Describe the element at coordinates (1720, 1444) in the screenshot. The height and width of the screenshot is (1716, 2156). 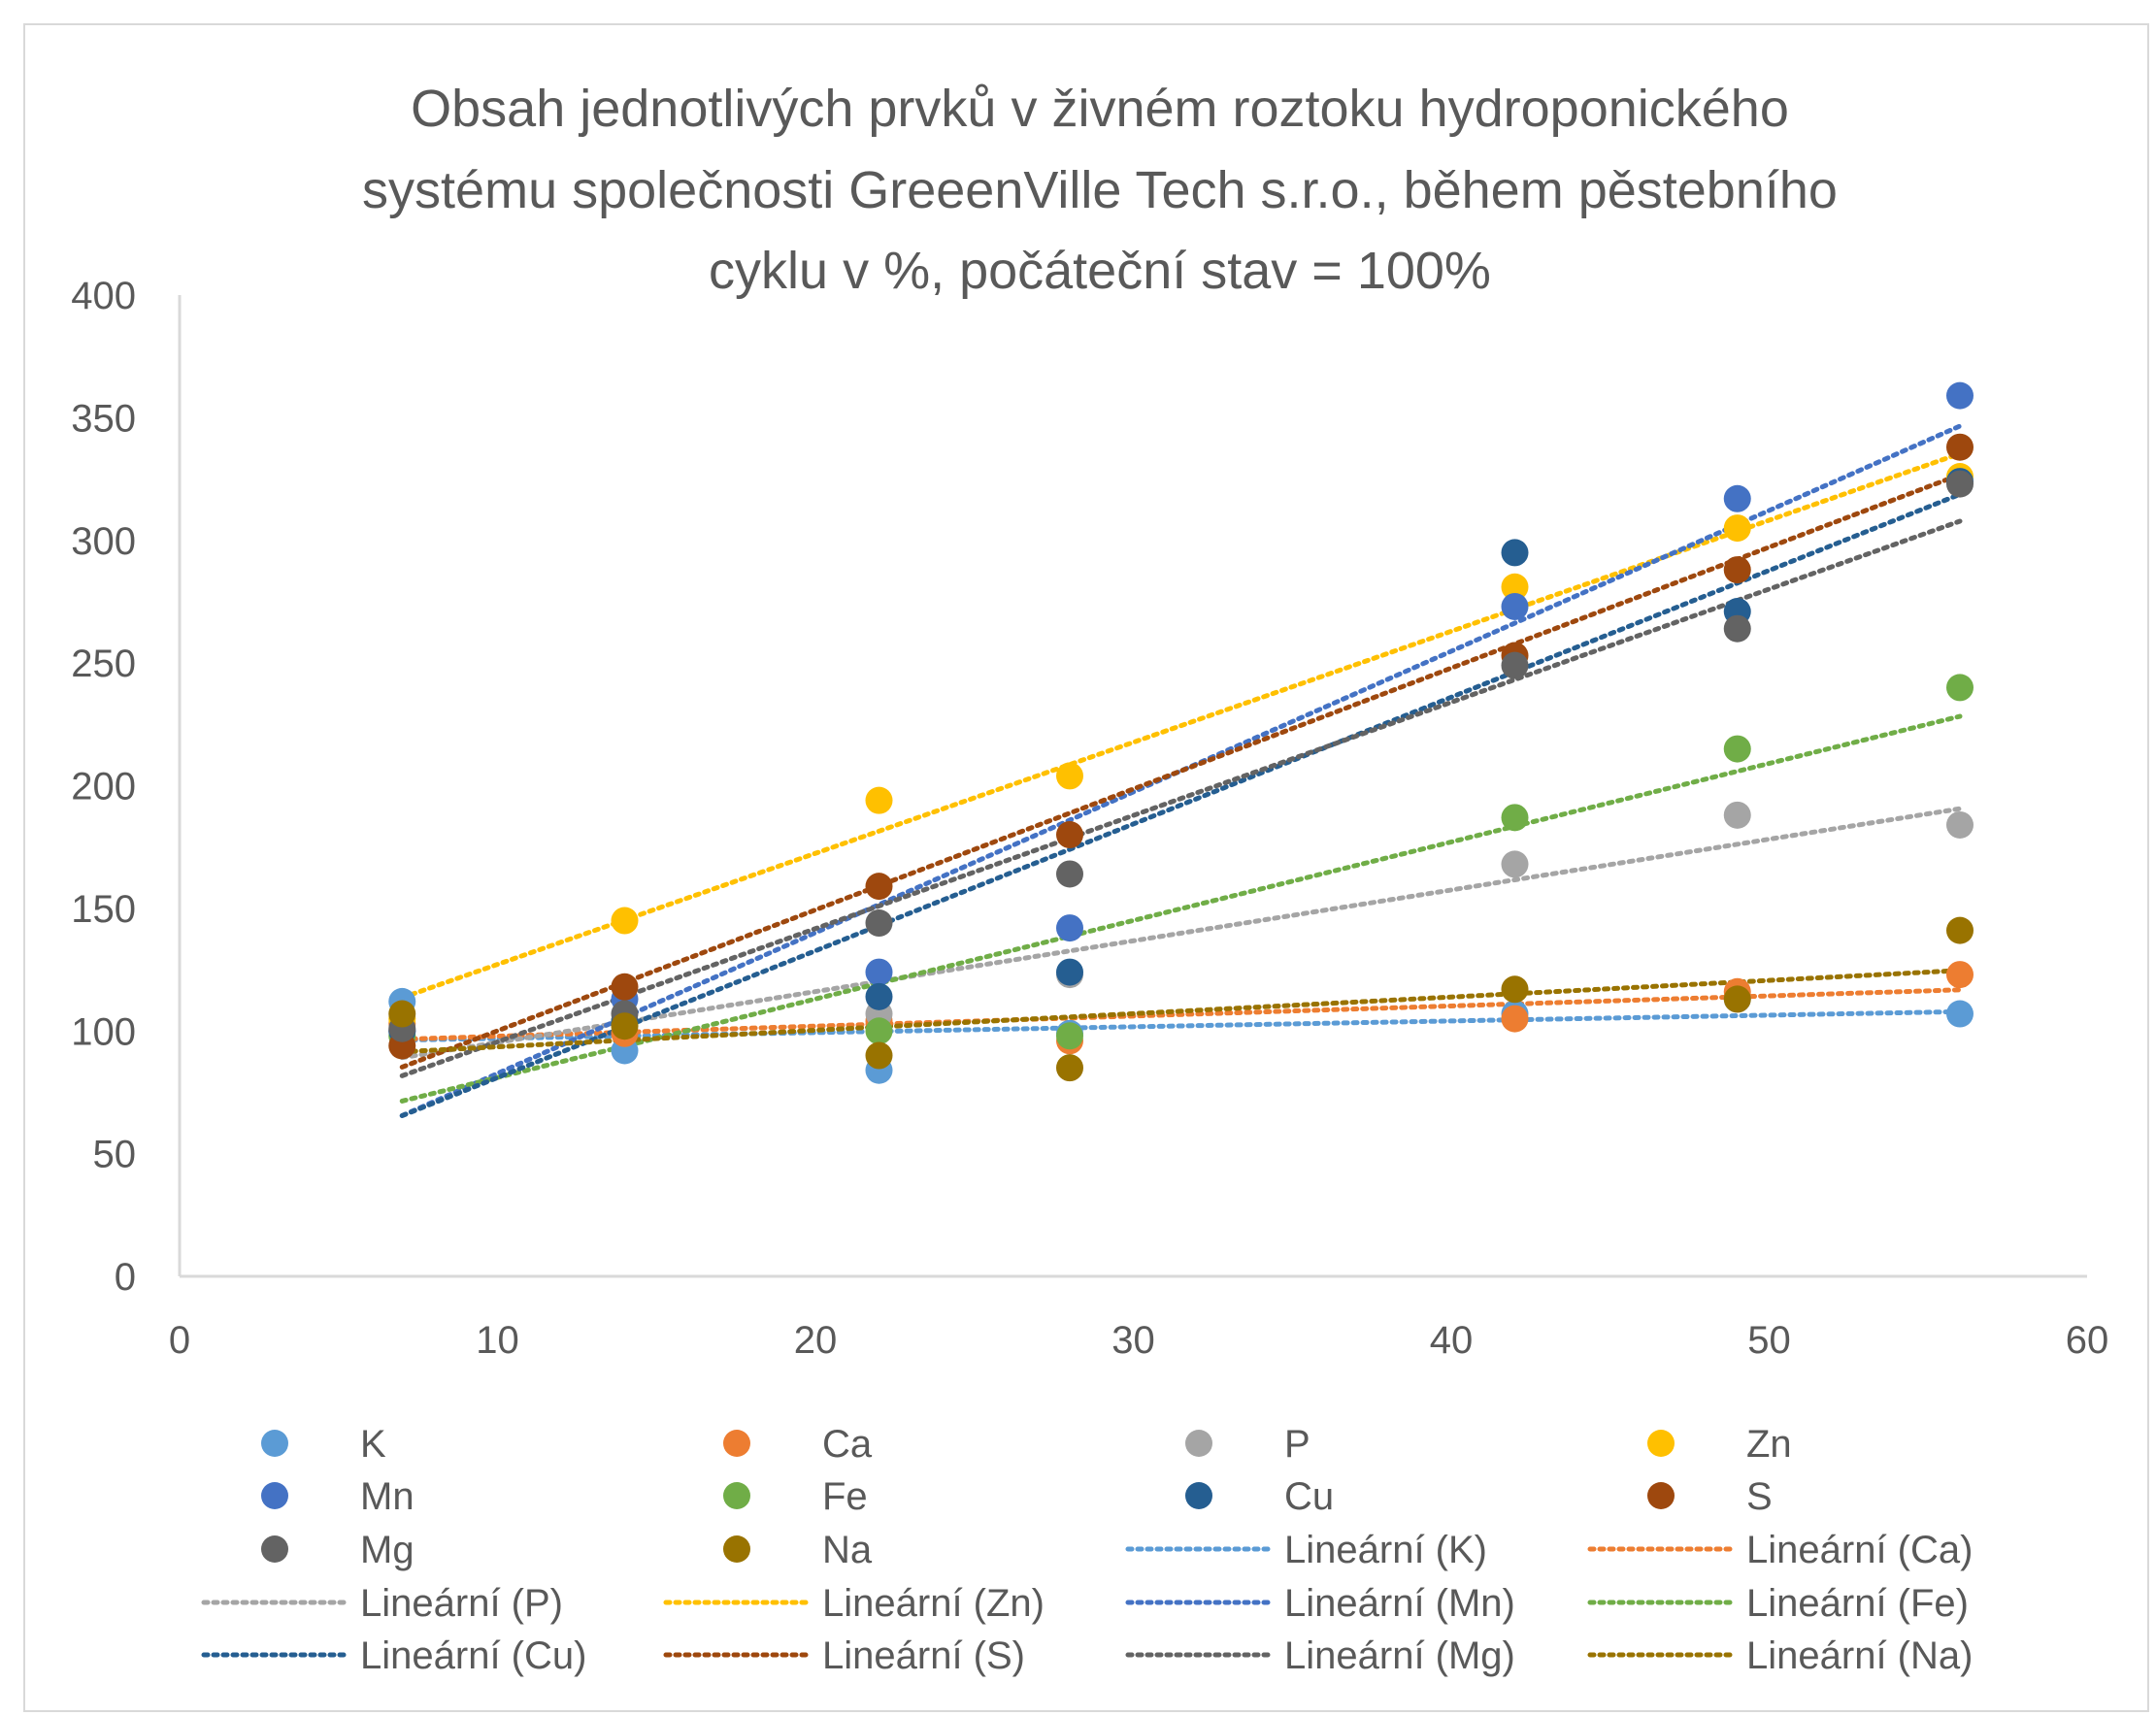
I see `legend-item-zn: Zn` at that location.